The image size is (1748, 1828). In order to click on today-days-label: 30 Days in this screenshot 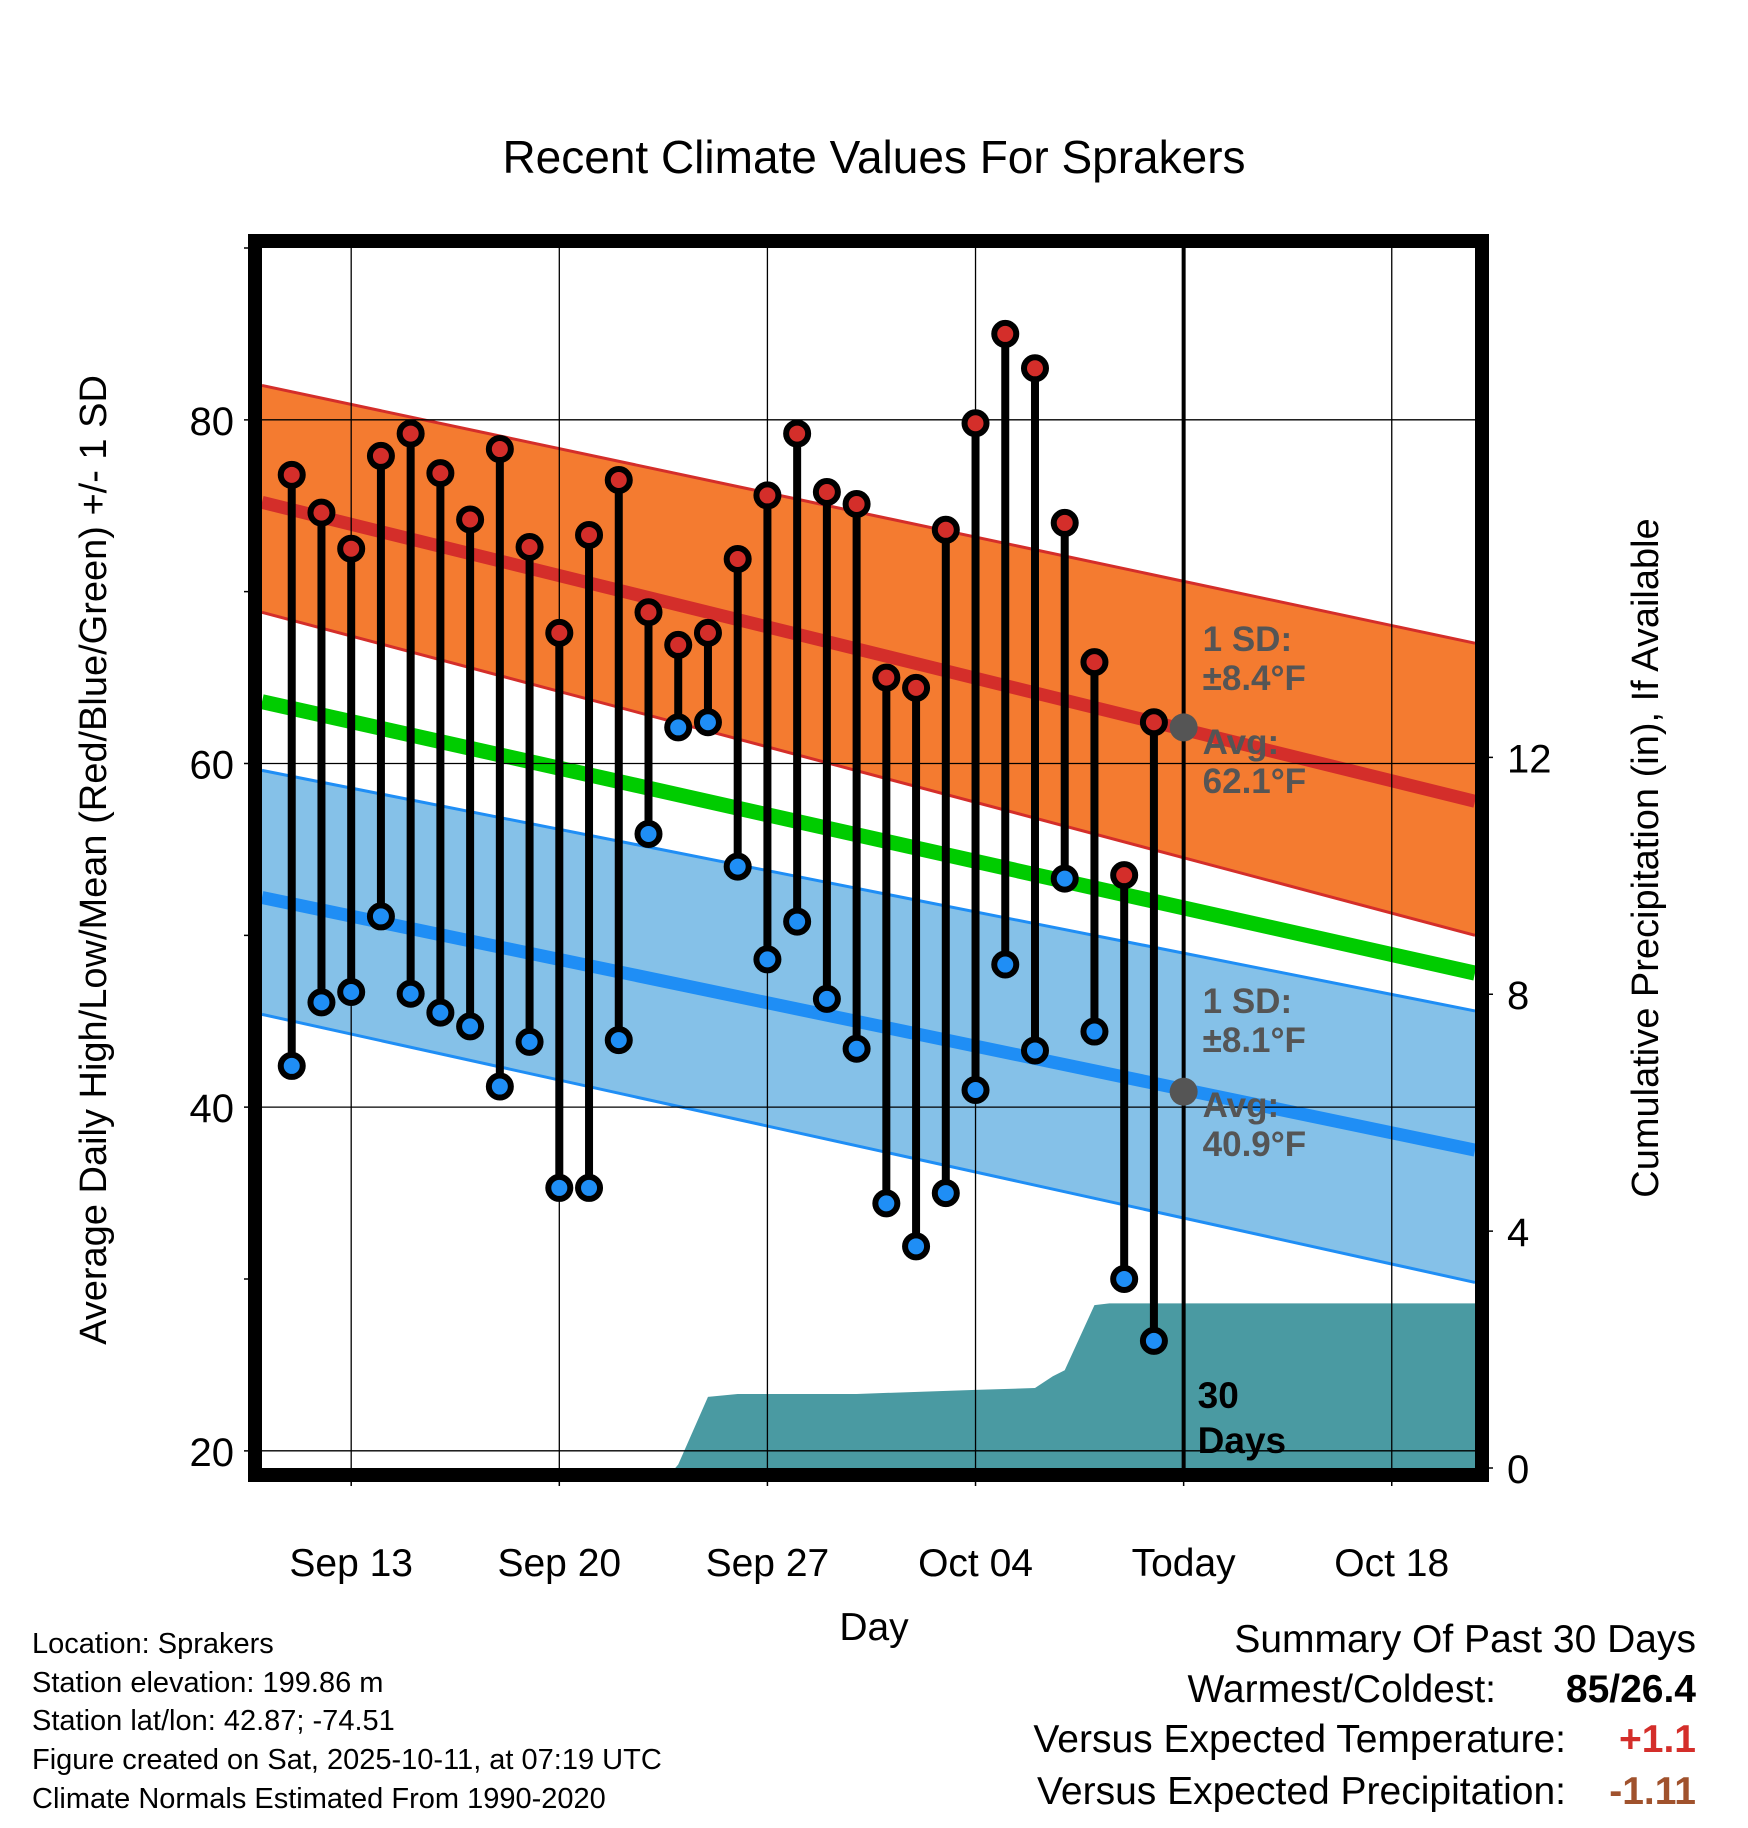, I will do `click(1242, 1418)`.